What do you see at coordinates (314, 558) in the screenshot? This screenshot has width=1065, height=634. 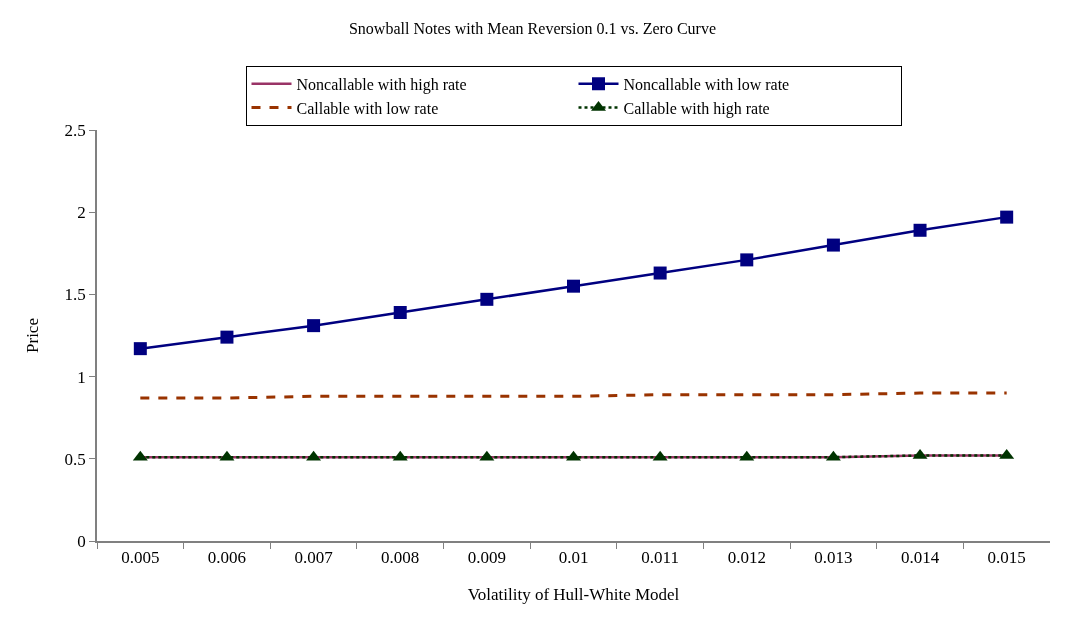 I see `x-tick-label: 0.007` at bounding box center [314, 558].